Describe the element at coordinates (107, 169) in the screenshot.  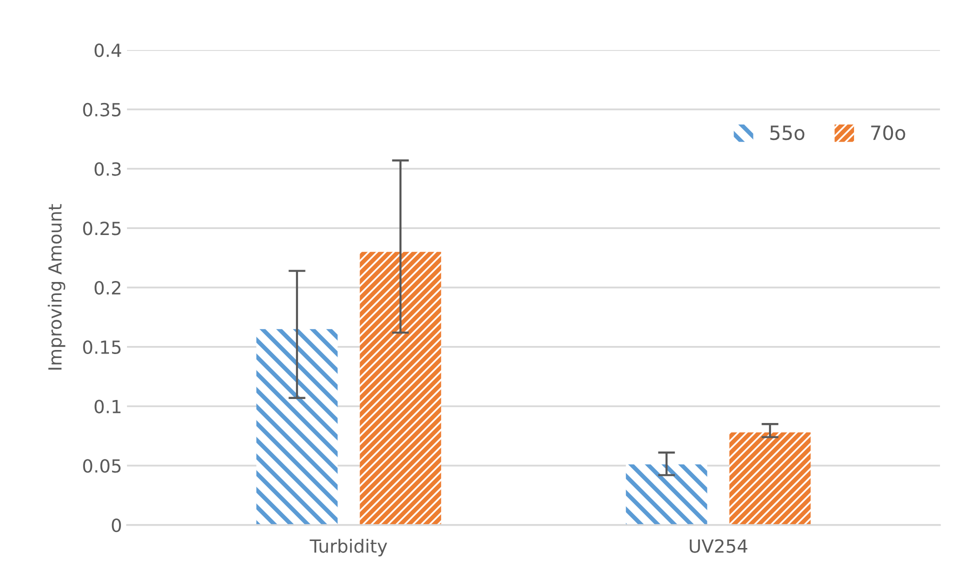
I see `y-tick-label: 0.3` at that location.